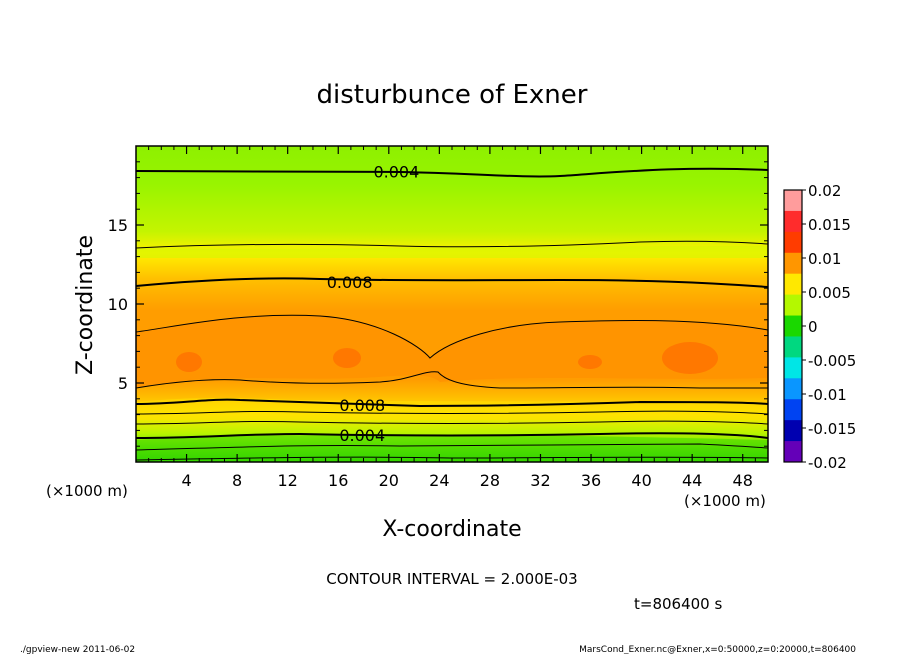 Image resolution: width=904 pixels, height=654 pixels. What do you see at coordinates (118, 225) in the screenshot?
I see `y-tick-label: 15` at bounding box center [118, 225].